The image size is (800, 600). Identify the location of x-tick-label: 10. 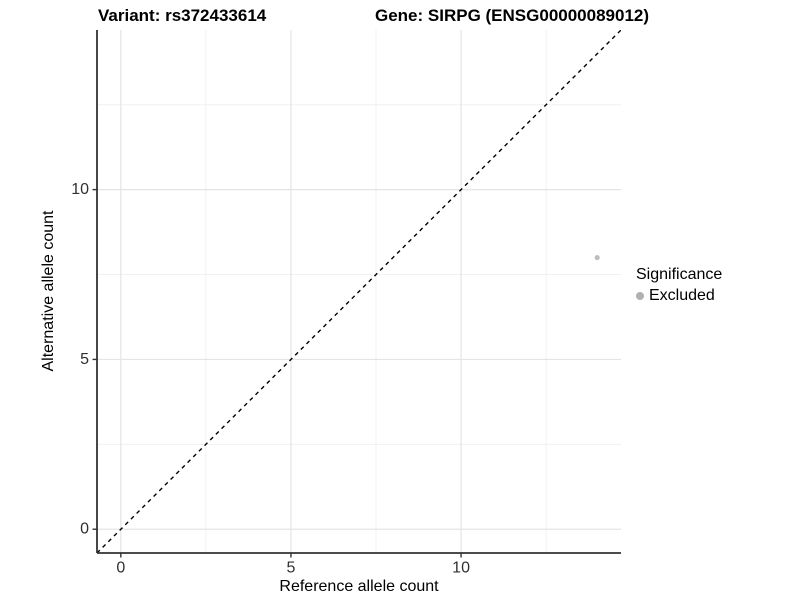
(461, 567).